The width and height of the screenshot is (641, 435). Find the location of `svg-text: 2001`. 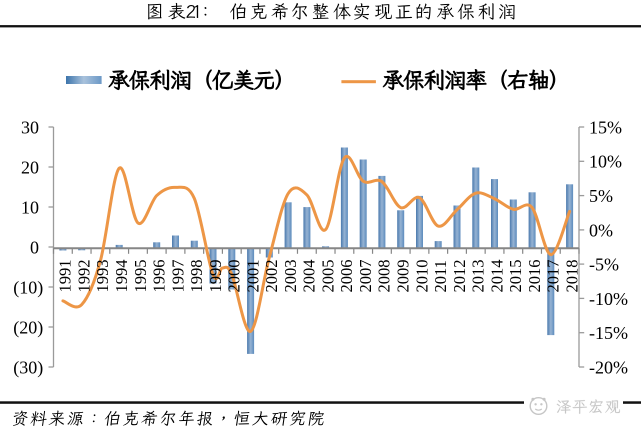

svg-text: 2001 is located at coordinates (252, 276).